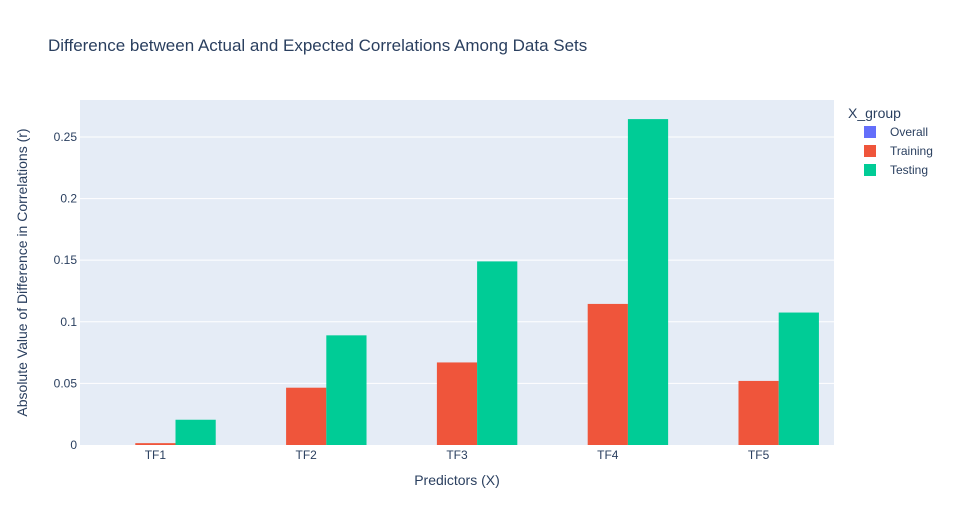 The height and width of the screenshot is (525, 955). Describe the element at coordinates (306, 416) in the screenshot. I see `bar-training-tf2` at that location.